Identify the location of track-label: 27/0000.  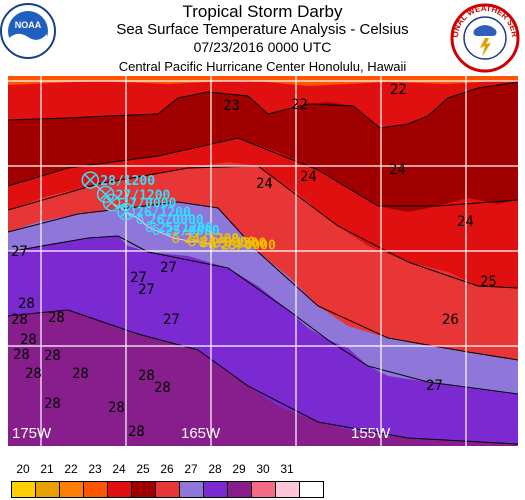
(149, 204).